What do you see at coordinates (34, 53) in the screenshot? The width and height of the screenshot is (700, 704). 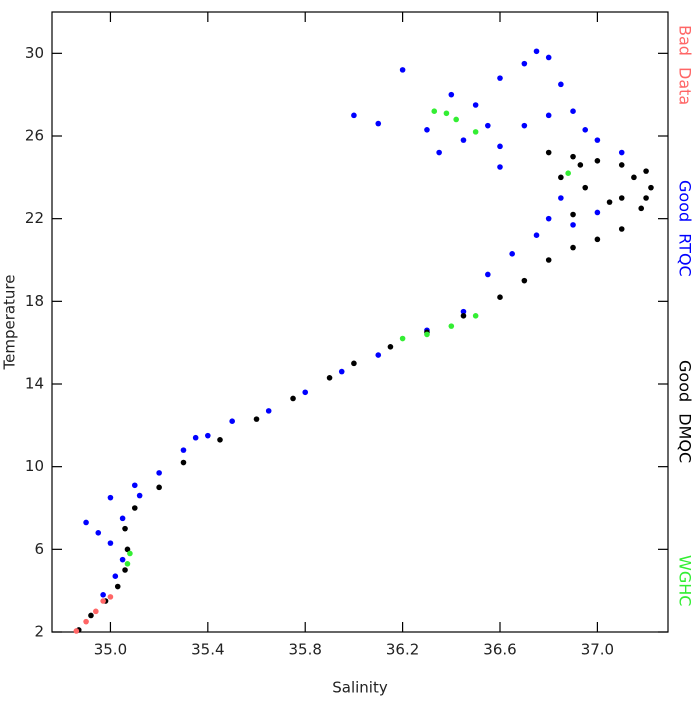 I see `y-tick-label: 30` at bounding box center [34, 53].